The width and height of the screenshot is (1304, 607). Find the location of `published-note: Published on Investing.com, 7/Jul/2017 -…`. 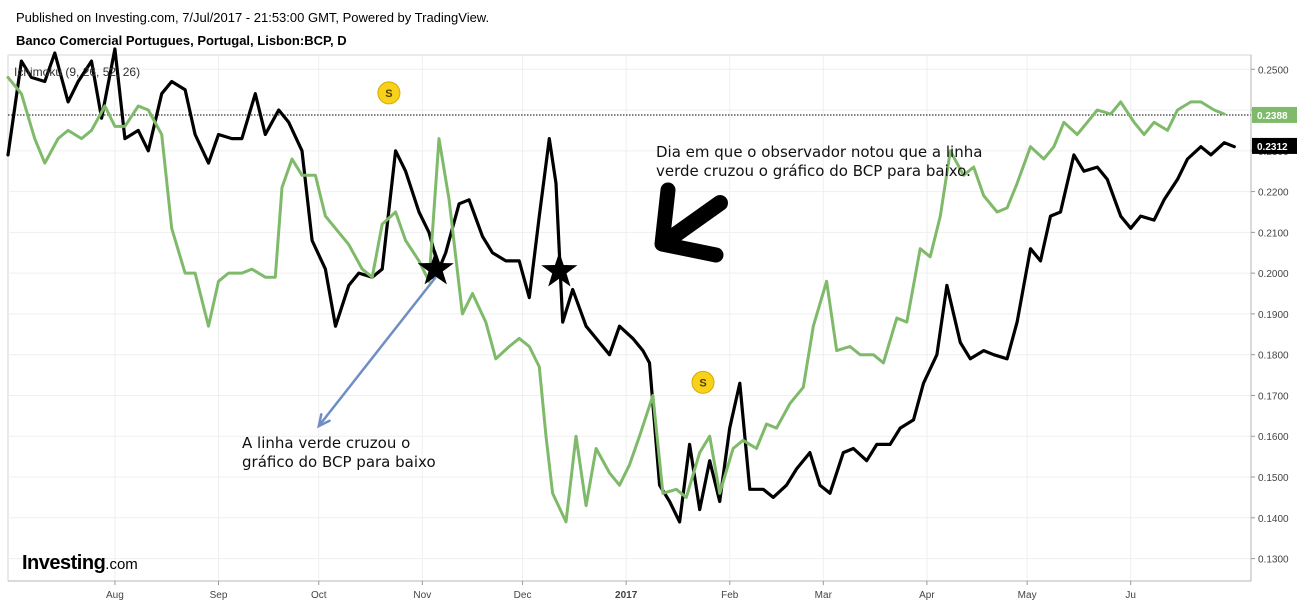

published-note: Published on Investing.com, 7/Jul/2017 -… is located at coordinates (253, 17).